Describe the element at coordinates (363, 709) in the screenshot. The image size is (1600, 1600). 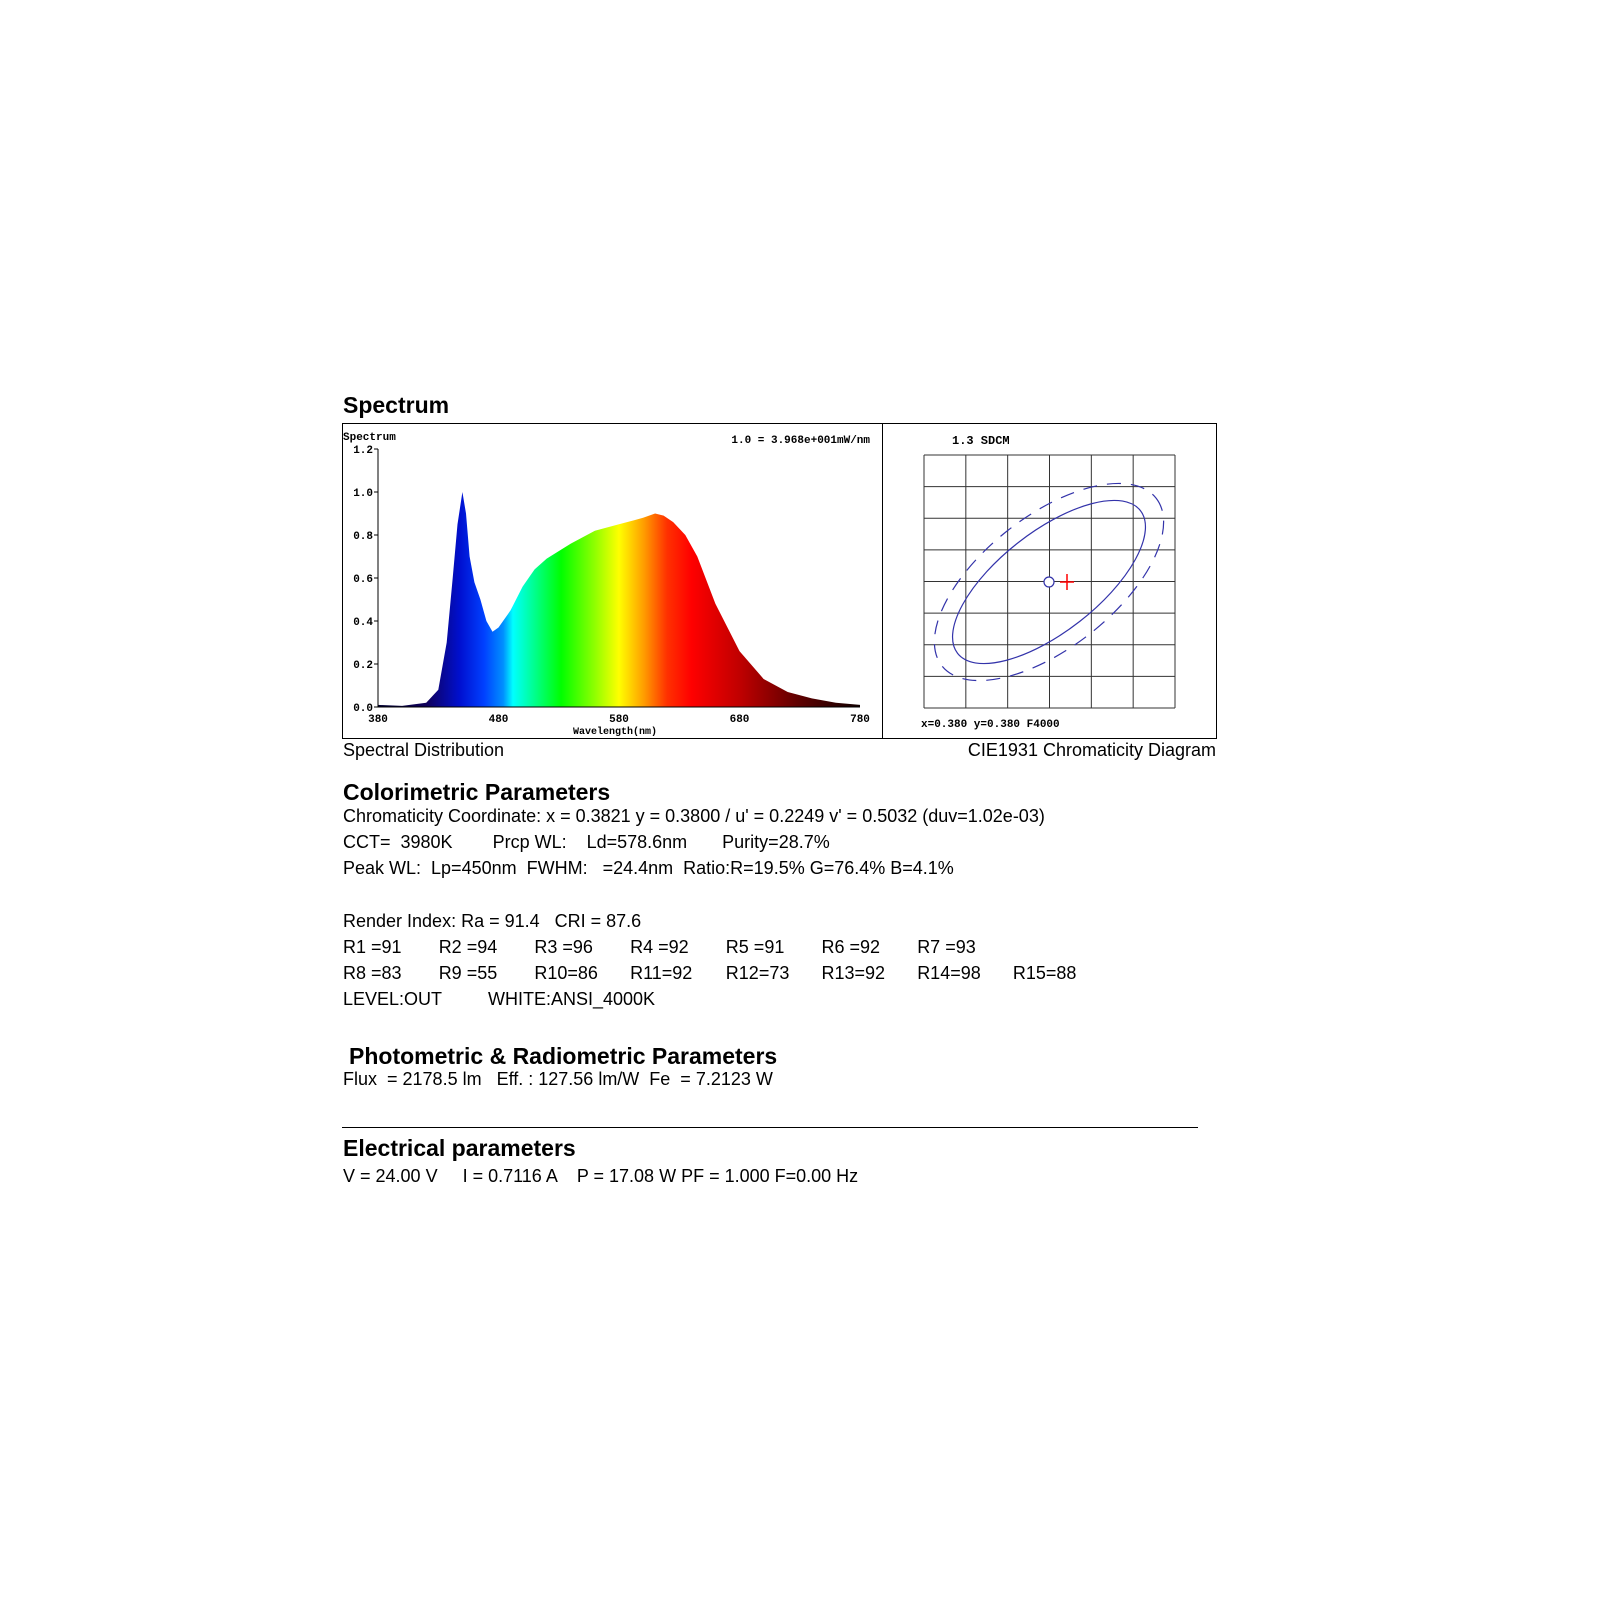
I see `y-tick-label: 0.0` at that location.